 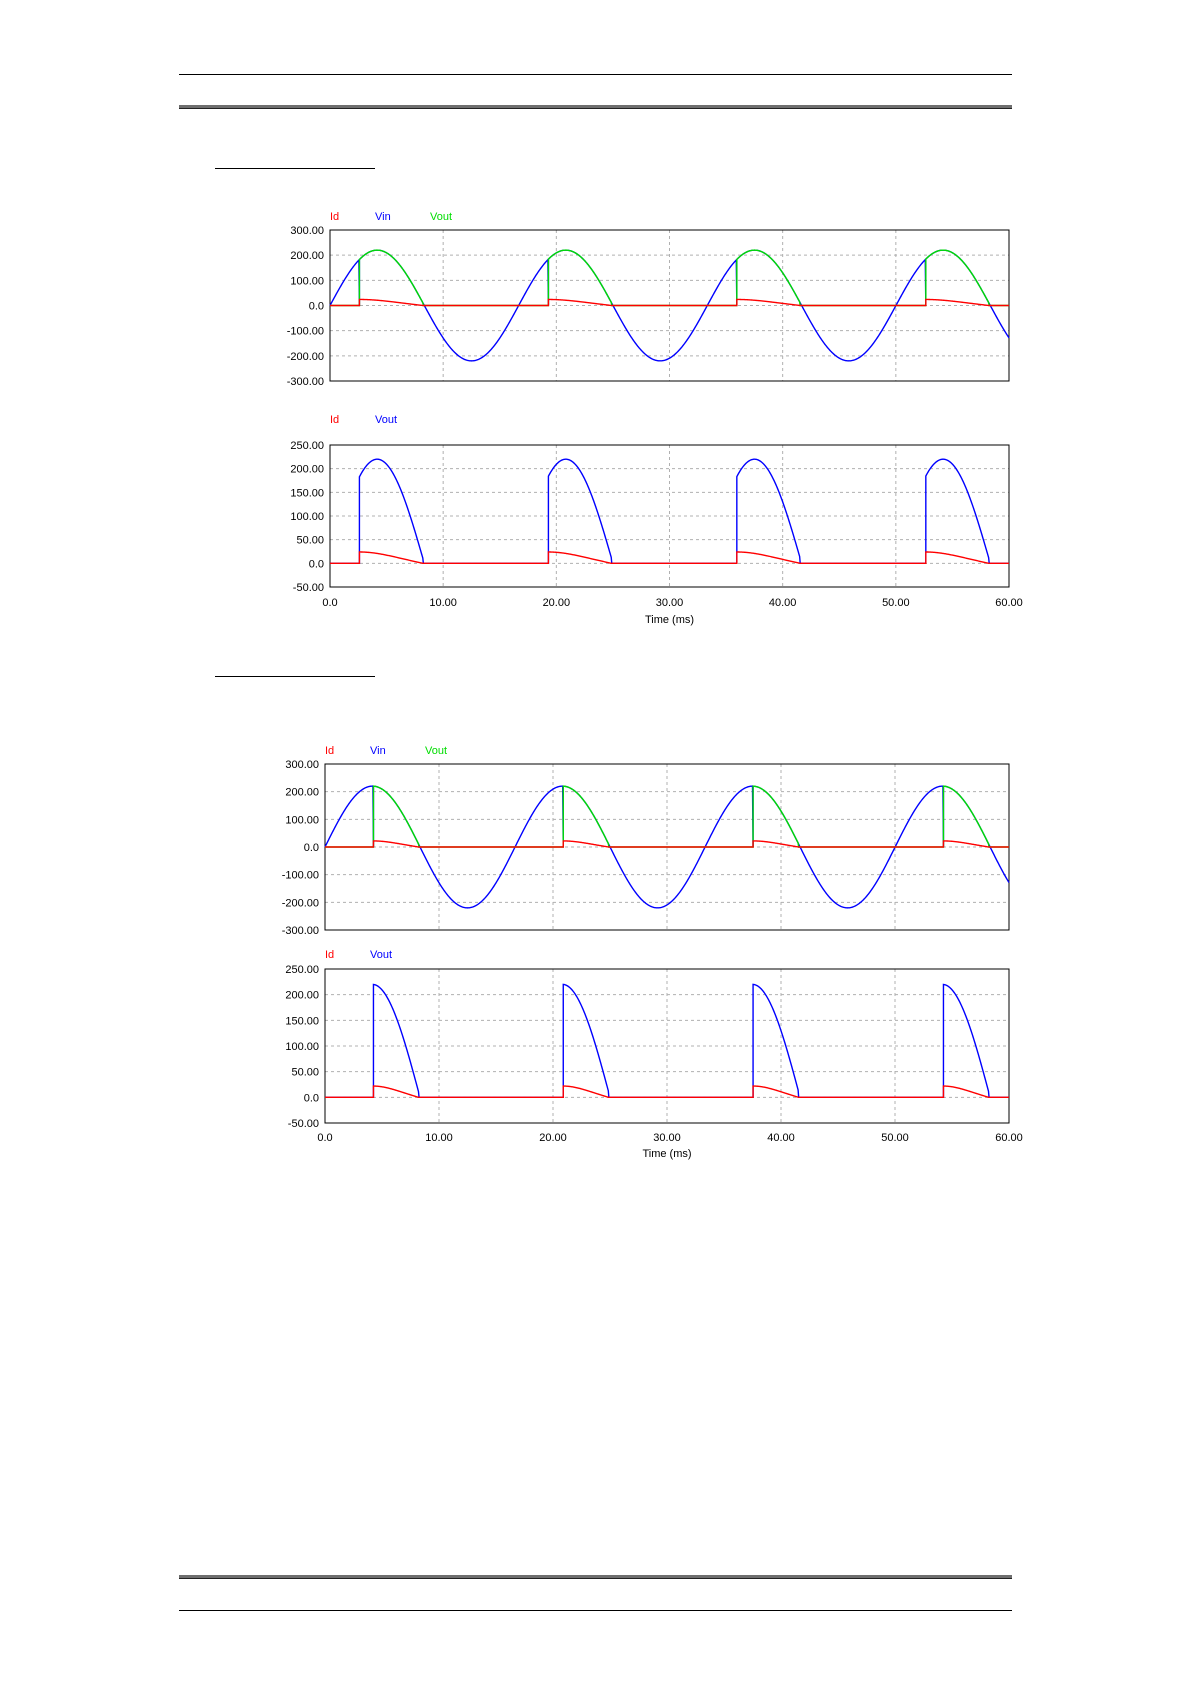 I want to click on footer-rule-thick, so click(x=595, y=1577).